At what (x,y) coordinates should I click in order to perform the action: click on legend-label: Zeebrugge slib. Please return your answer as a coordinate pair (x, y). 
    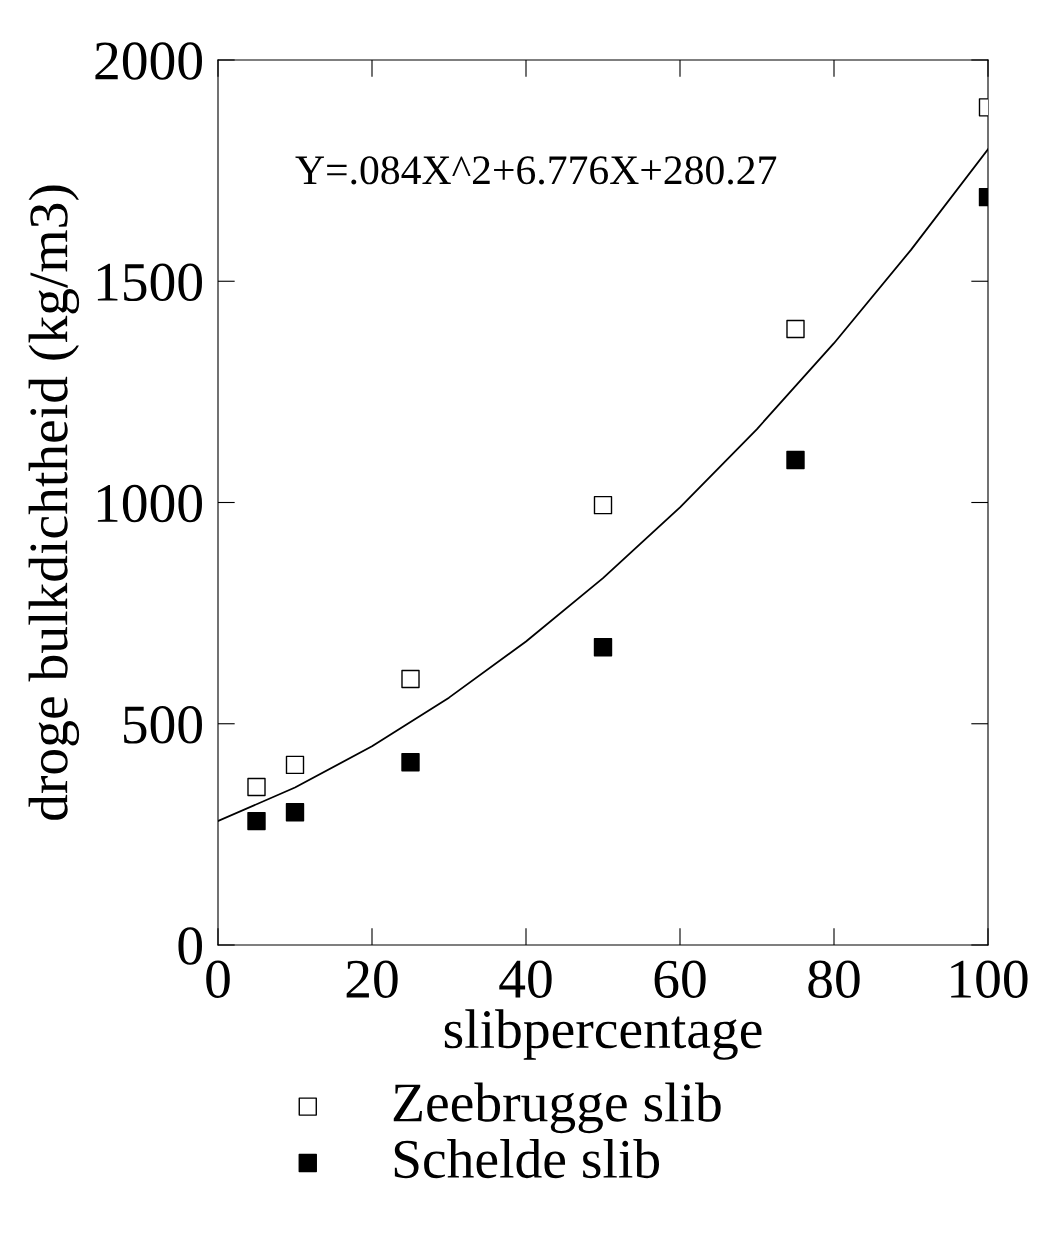
    Looking at the image, I should click on (557, 1108).